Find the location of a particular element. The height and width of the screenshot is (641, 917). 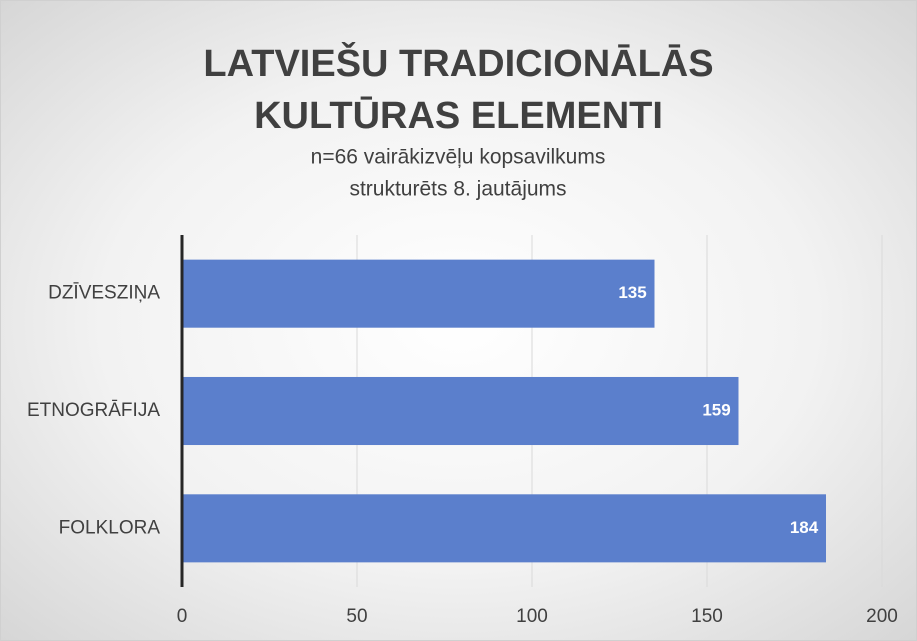

subtitle: n=66 vairākizvēļu kopsavilkums is located at coordinates (458, 157).